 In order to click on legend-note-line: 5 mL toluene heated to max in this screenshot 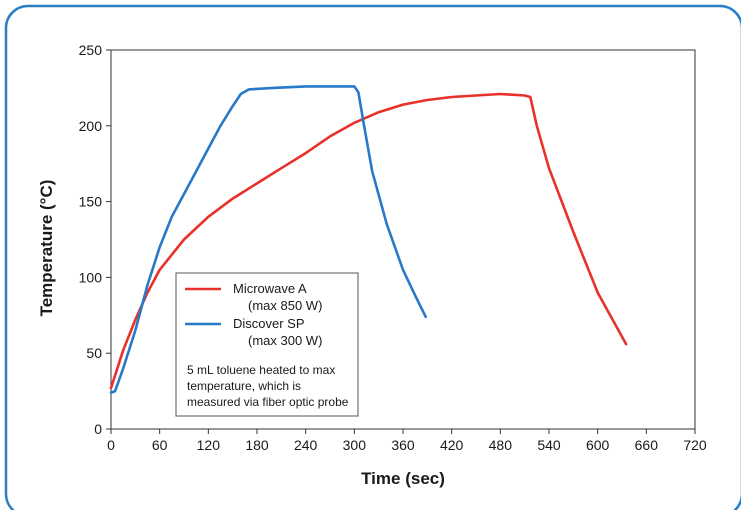, I will do `click(261, 370)`.